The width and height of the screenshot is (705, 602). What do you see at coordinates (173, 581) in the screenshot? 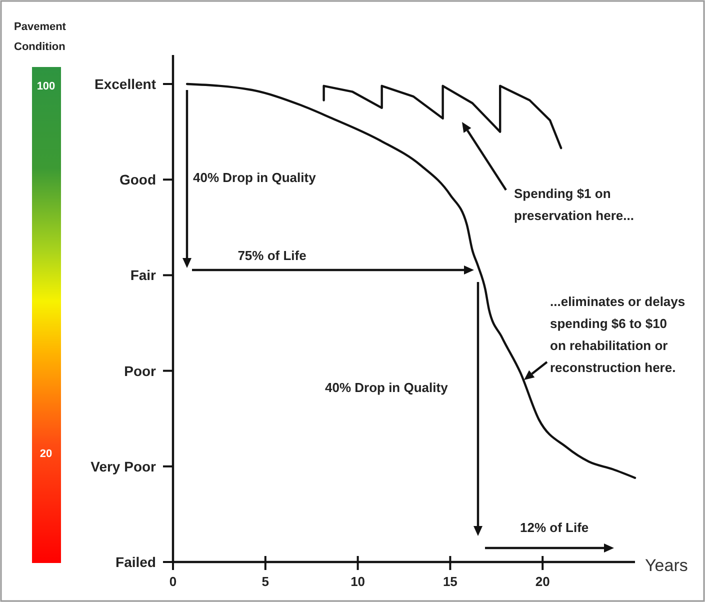
I see `x-tick-label: 0` at bounding box center [173, 581].